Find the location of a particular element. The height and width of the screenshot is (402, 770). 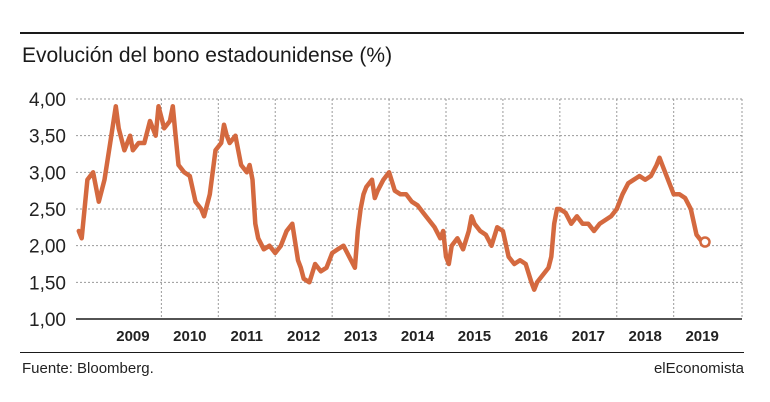

x-tick-label: 2009 is located at coordinates (132, 336).